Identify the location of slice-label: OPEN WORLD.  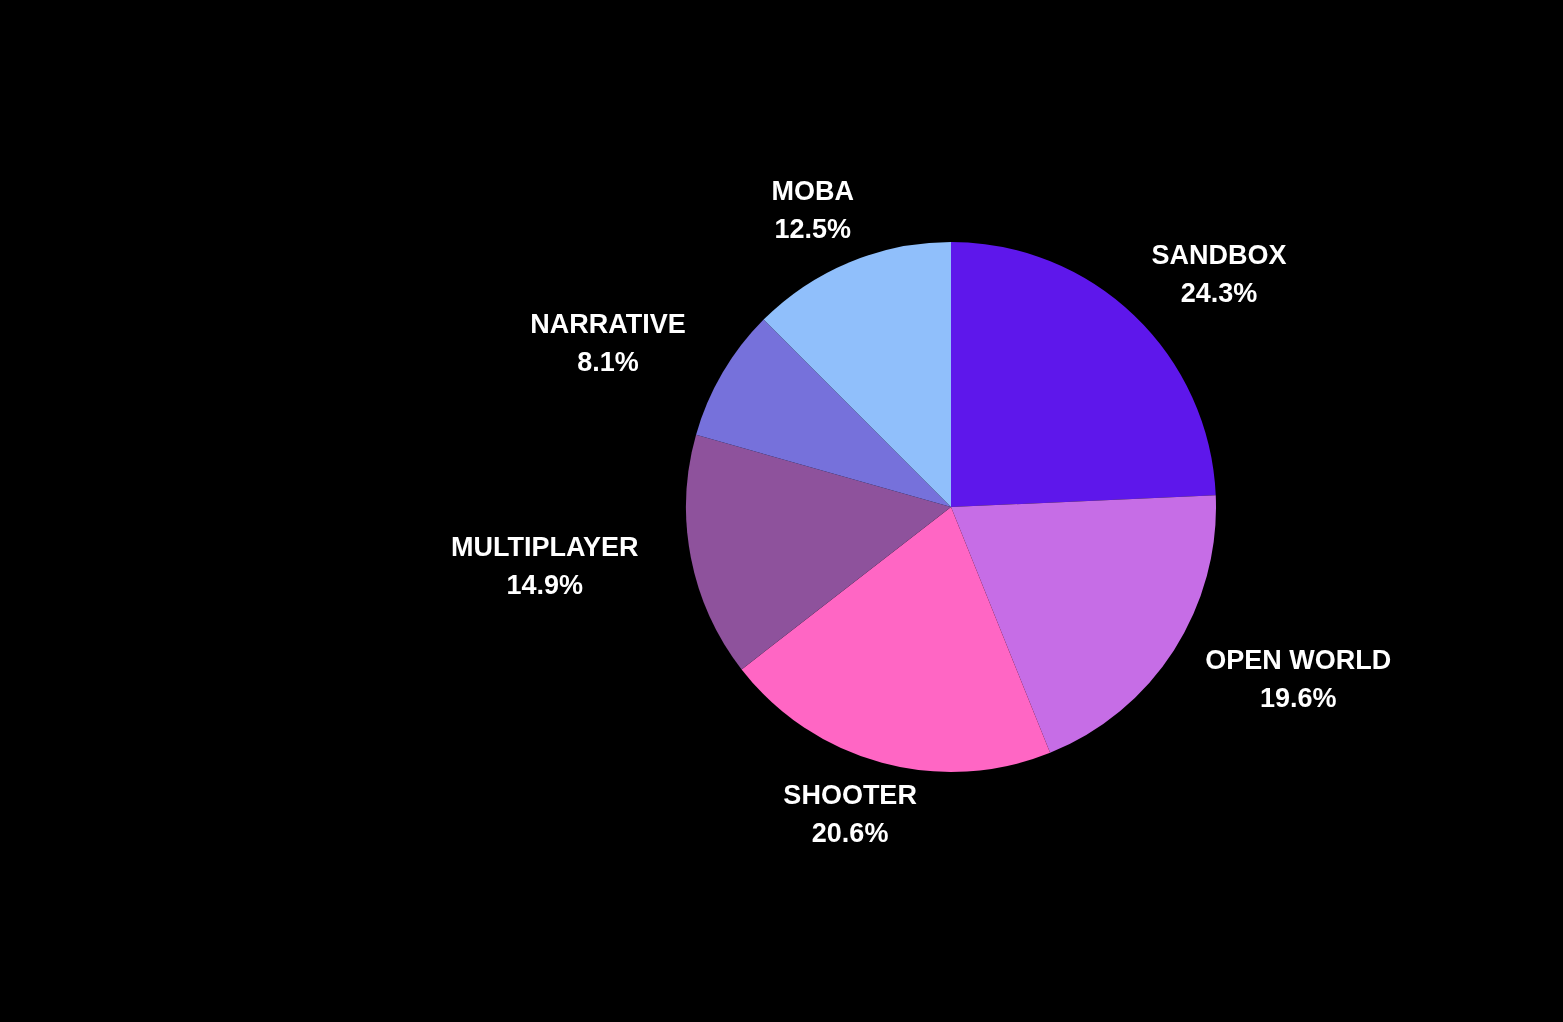
(1298, 659).